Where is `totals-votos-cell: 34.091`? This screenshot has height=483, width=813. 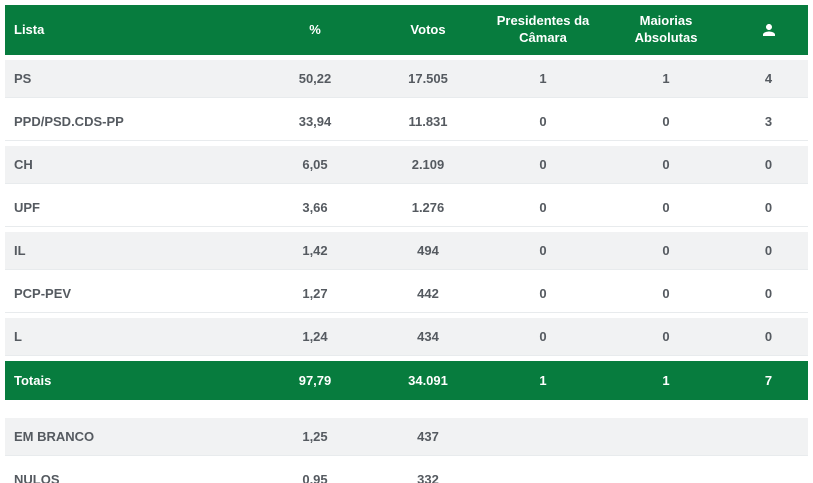 totals-votos-cell: 34.091 is located at coordinates (428, 380).